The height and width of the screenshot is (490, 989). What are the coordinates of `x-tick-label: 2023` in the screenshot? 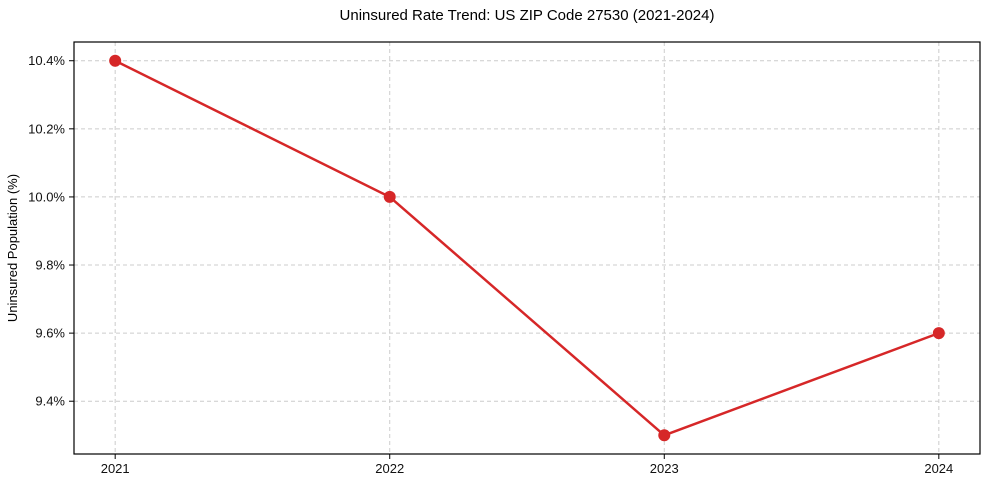 It's located at (664, 468).